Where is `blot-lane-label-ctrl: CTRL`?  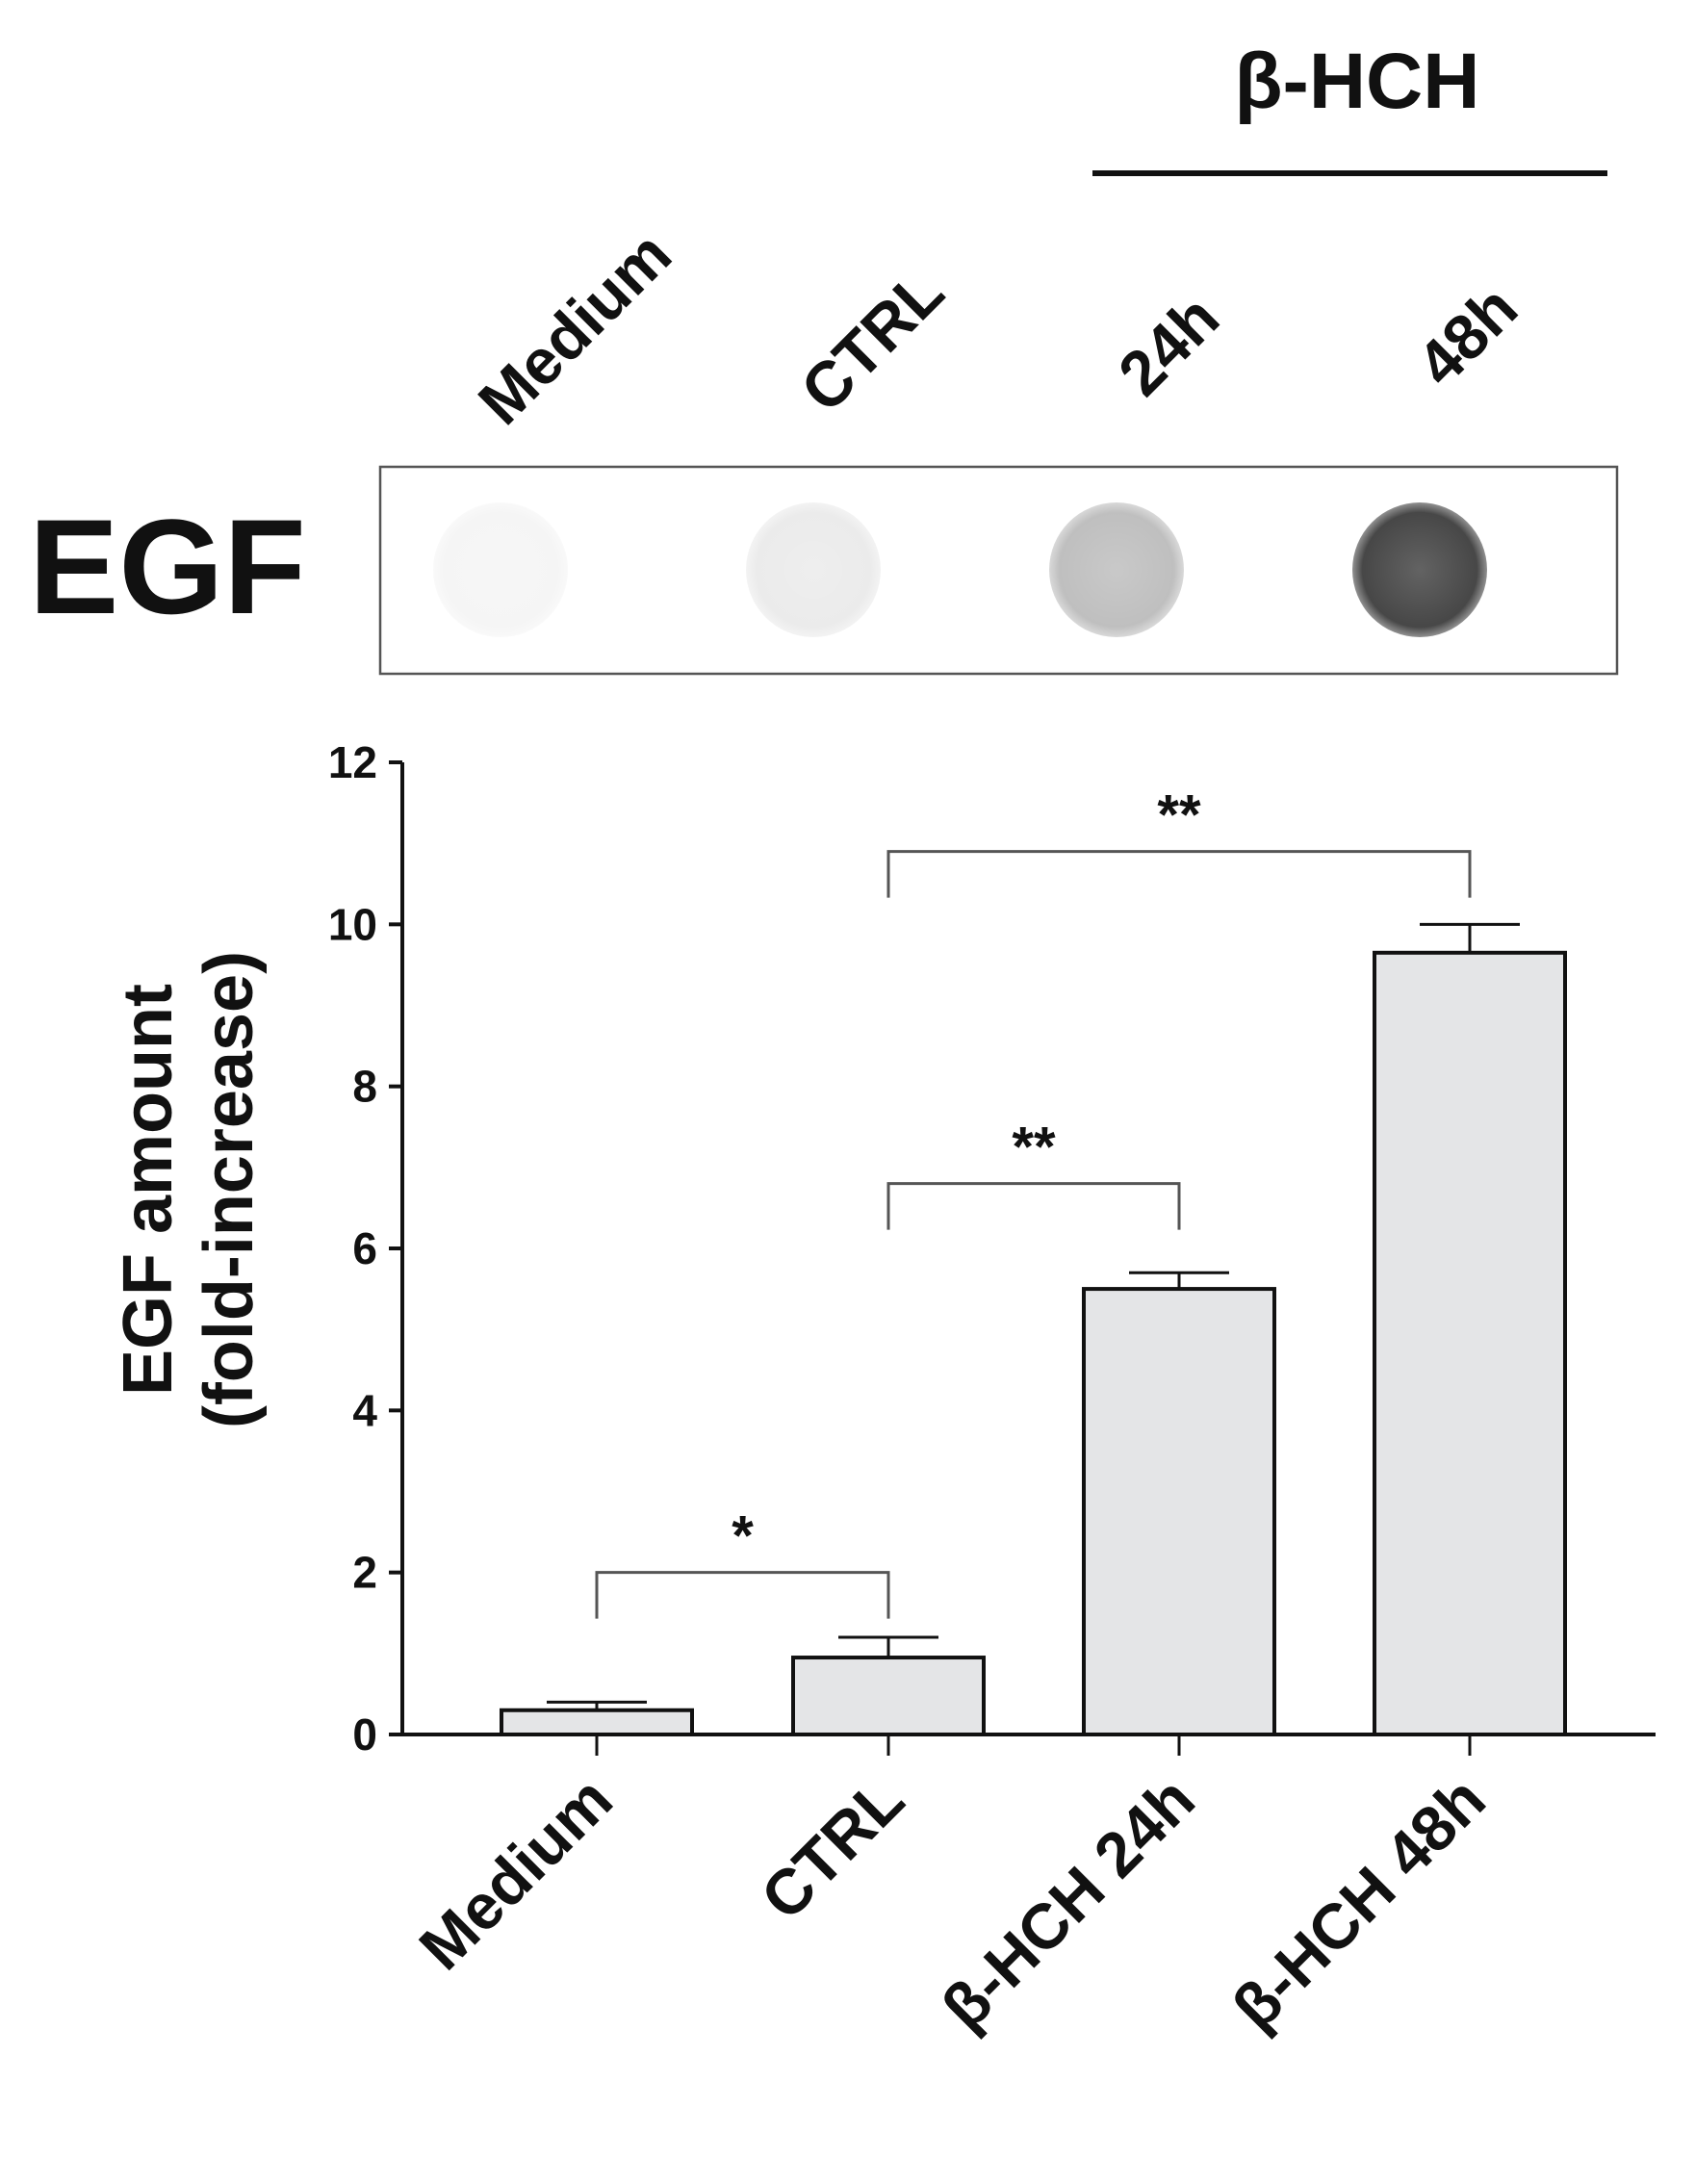 blot-lane-label-ctrl: CTRL is located at coordinates (872, 340).